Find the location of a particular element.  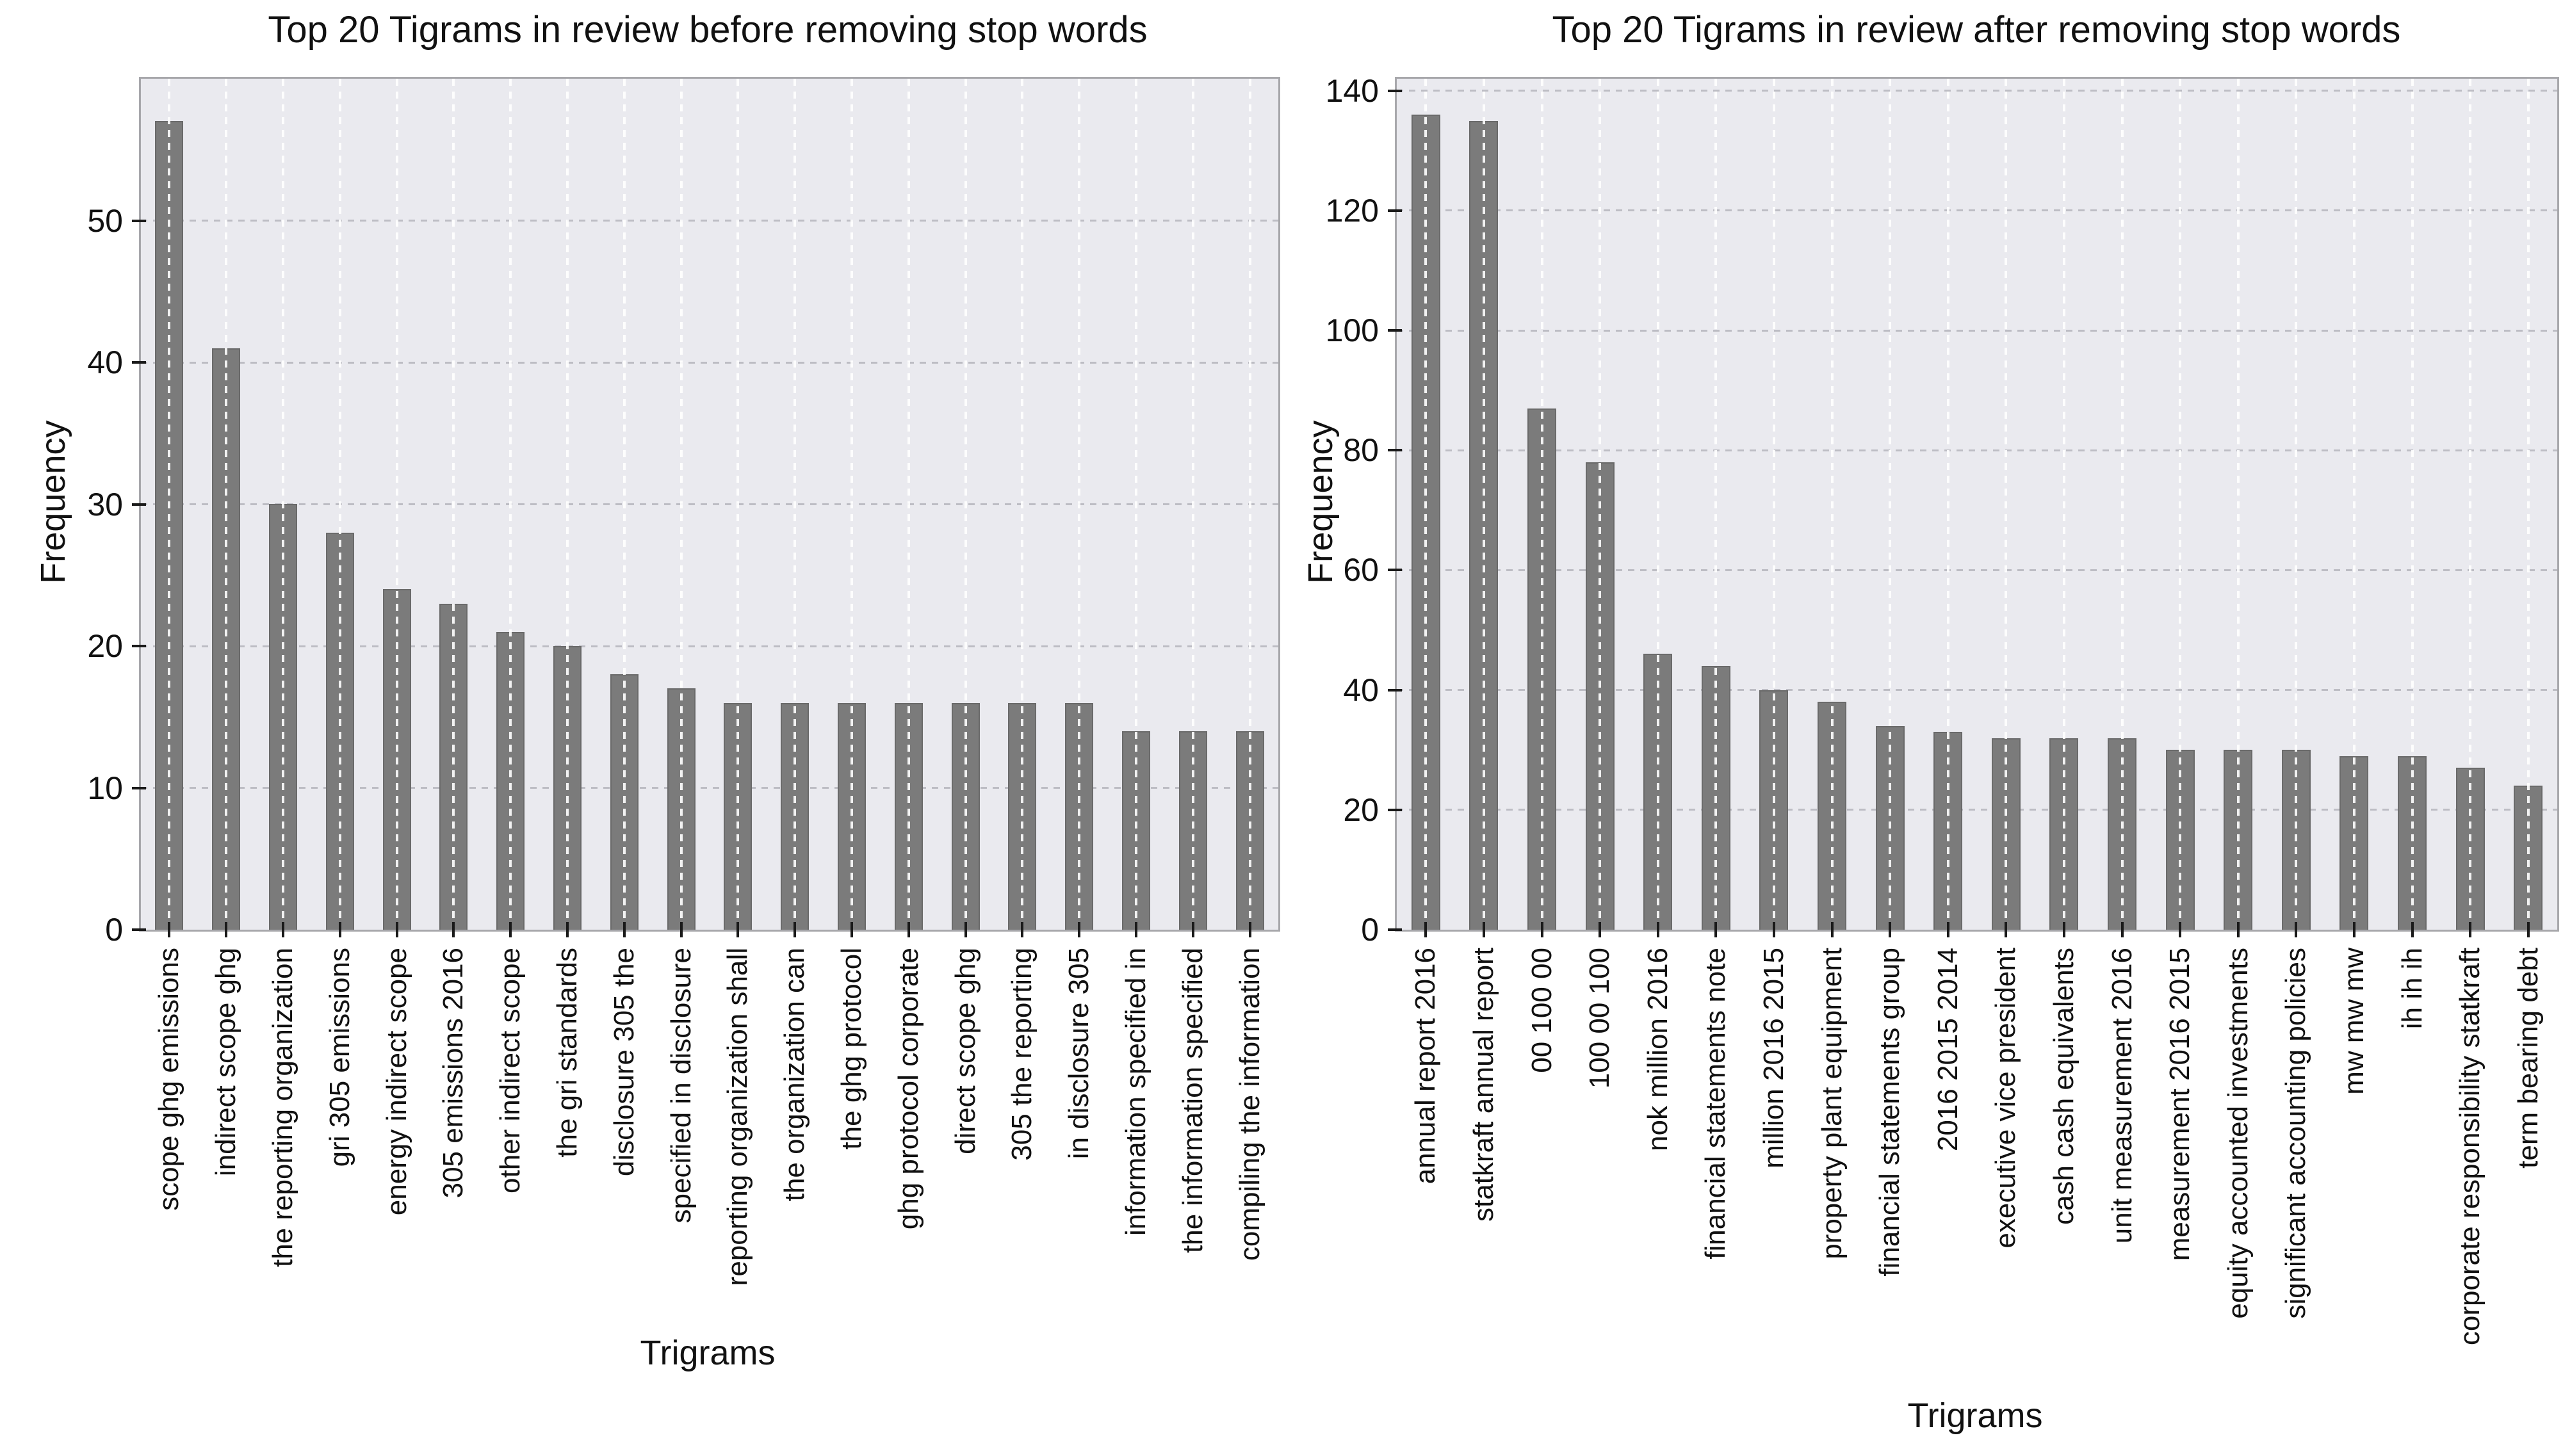

y-axis-label: Frequency is located at coordinates (1320, 502).